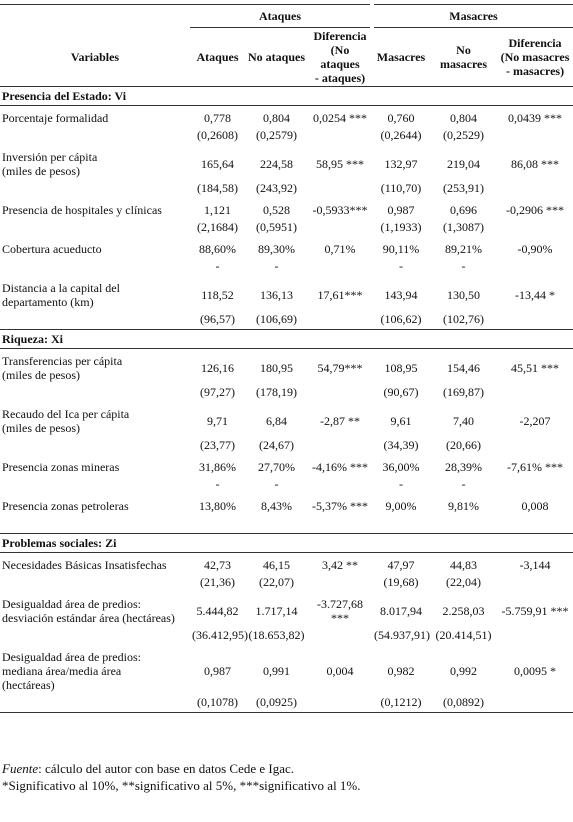  Describe the element at coordinates (401, 118) in the screenshot. I see `value-cell: 0,760` at that location.